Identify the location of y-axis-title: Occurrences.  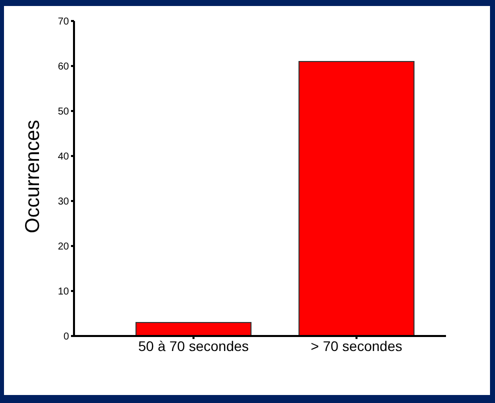
(34, 176).